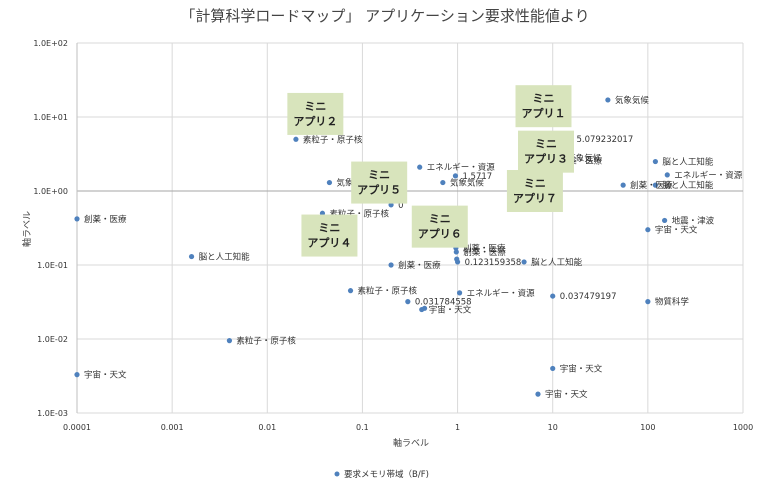  Describe the element at coordinates (329, 243) in the screenshot. I see `mini-app-box-label: アプリ４` at that location.